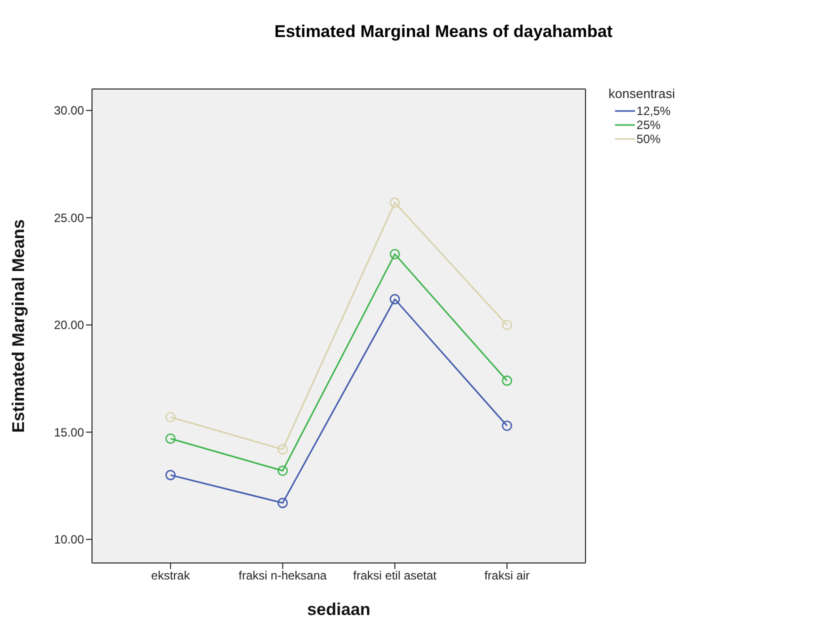 This screenshot has height=641, width=827. Describe the element at coordinates (507, 575) in the screenshot. I see `x-tick-label: fraksi air` at that location.